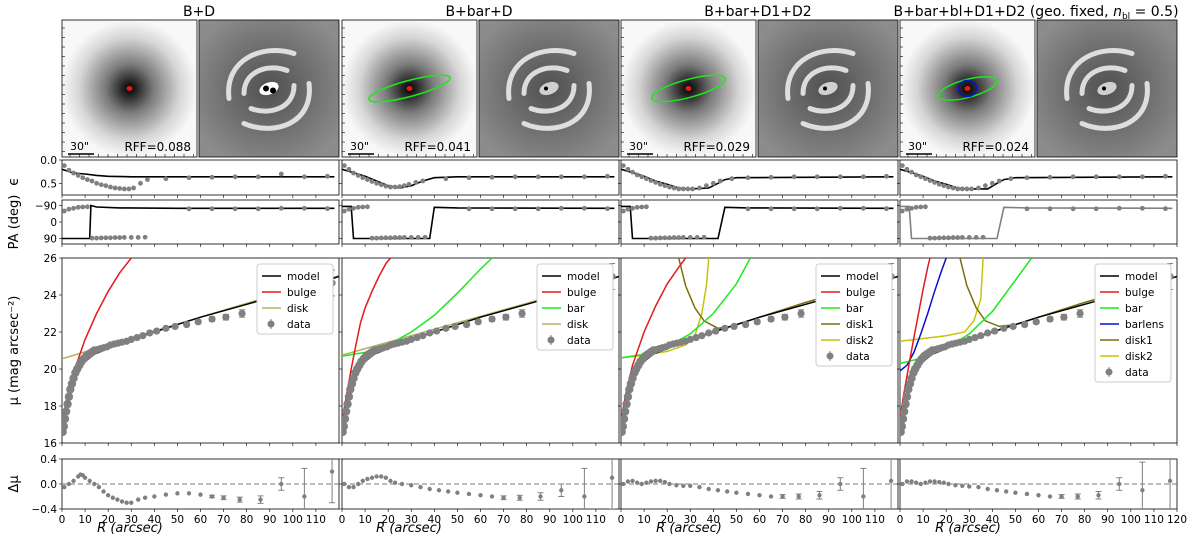 This screenshot has width=1200, height=539. I want to click on y-tick-label: 16, so click(51, 444).